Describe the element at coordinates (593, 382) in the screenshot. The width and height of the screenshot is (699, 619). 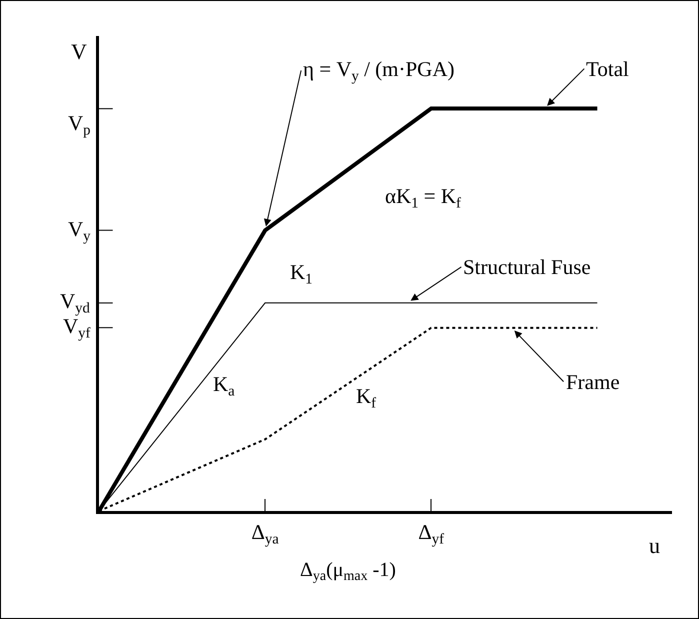
I see `annotation: Frame` at that location.